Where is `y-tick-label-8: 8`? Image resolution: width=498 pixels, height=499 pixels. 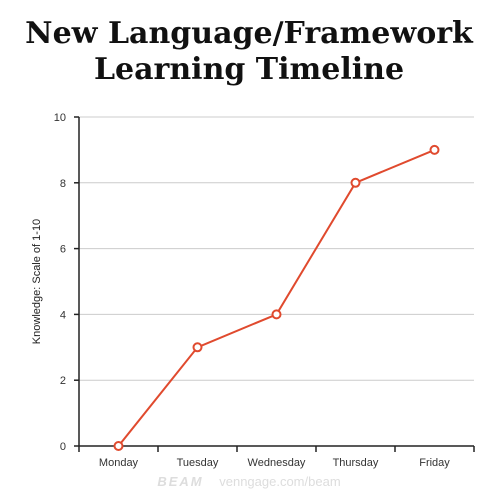 y-tick-label-8: 8 is located at coordinates (63, 184).